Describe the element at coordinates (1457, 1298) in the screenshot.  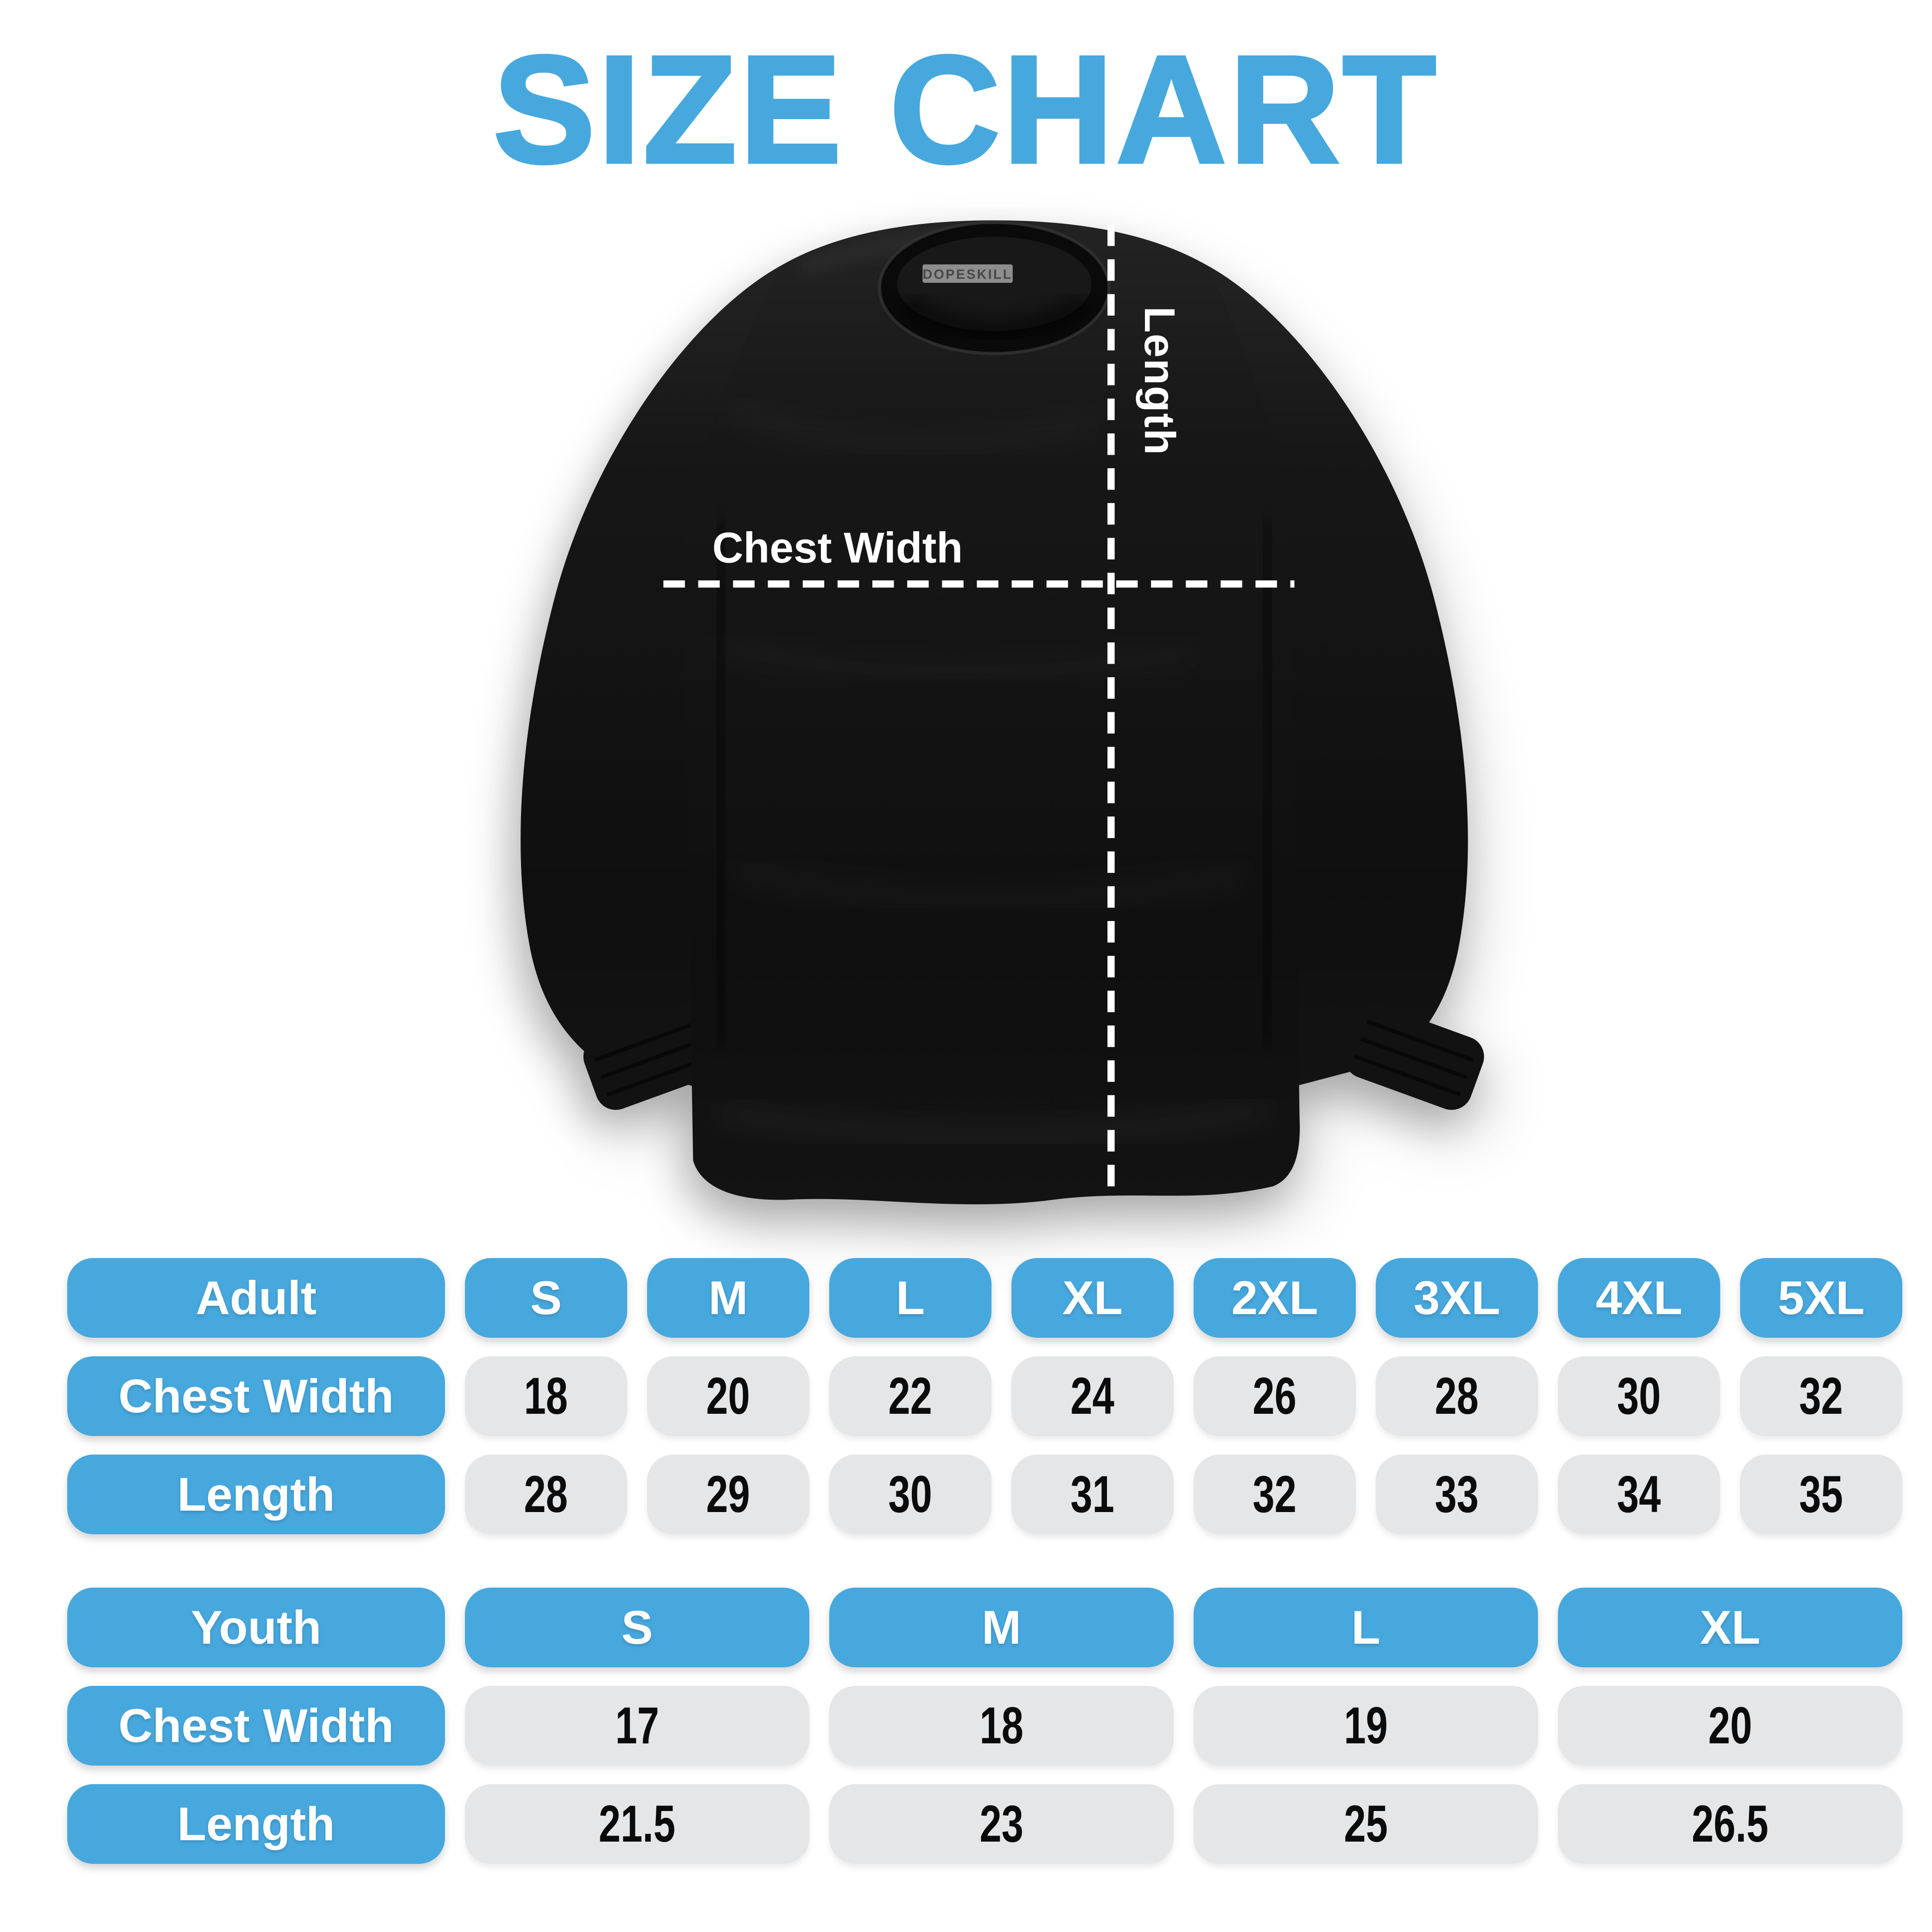
I see `adult-size-header: 3XL` at that location.